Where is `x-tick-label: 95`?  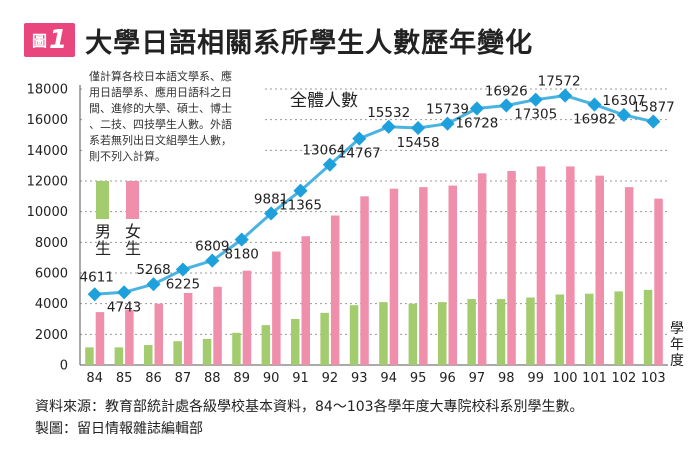
x-tick-label: 95 is located at coordinates (418, 378).